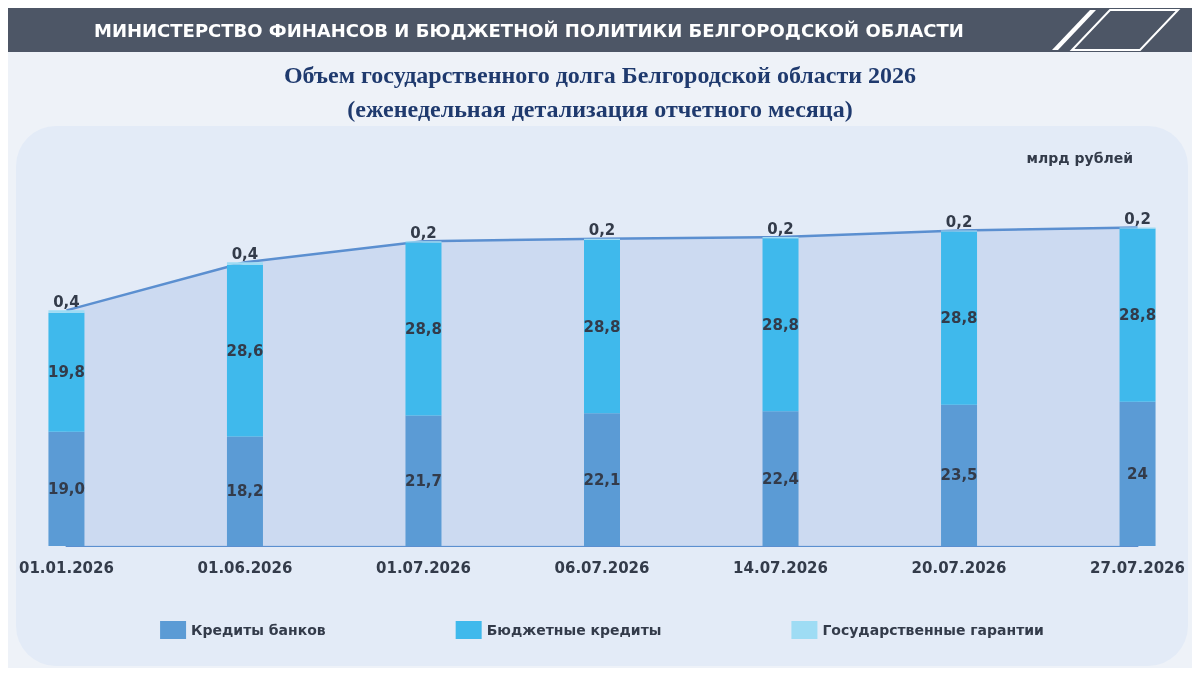 The height and width of the screenshot is (676, 1200). What do you see at coordinates (529, 30) in the screenshot?
I see `annotation: МИНИСТЕРСТВО ФИНАНСОВ И БЮДЖЕТНОЙ ПОЛИТИКИ БЕЛГОРОДСКОЙ ОБЛАСТИ` at bounding box center [529, 30].